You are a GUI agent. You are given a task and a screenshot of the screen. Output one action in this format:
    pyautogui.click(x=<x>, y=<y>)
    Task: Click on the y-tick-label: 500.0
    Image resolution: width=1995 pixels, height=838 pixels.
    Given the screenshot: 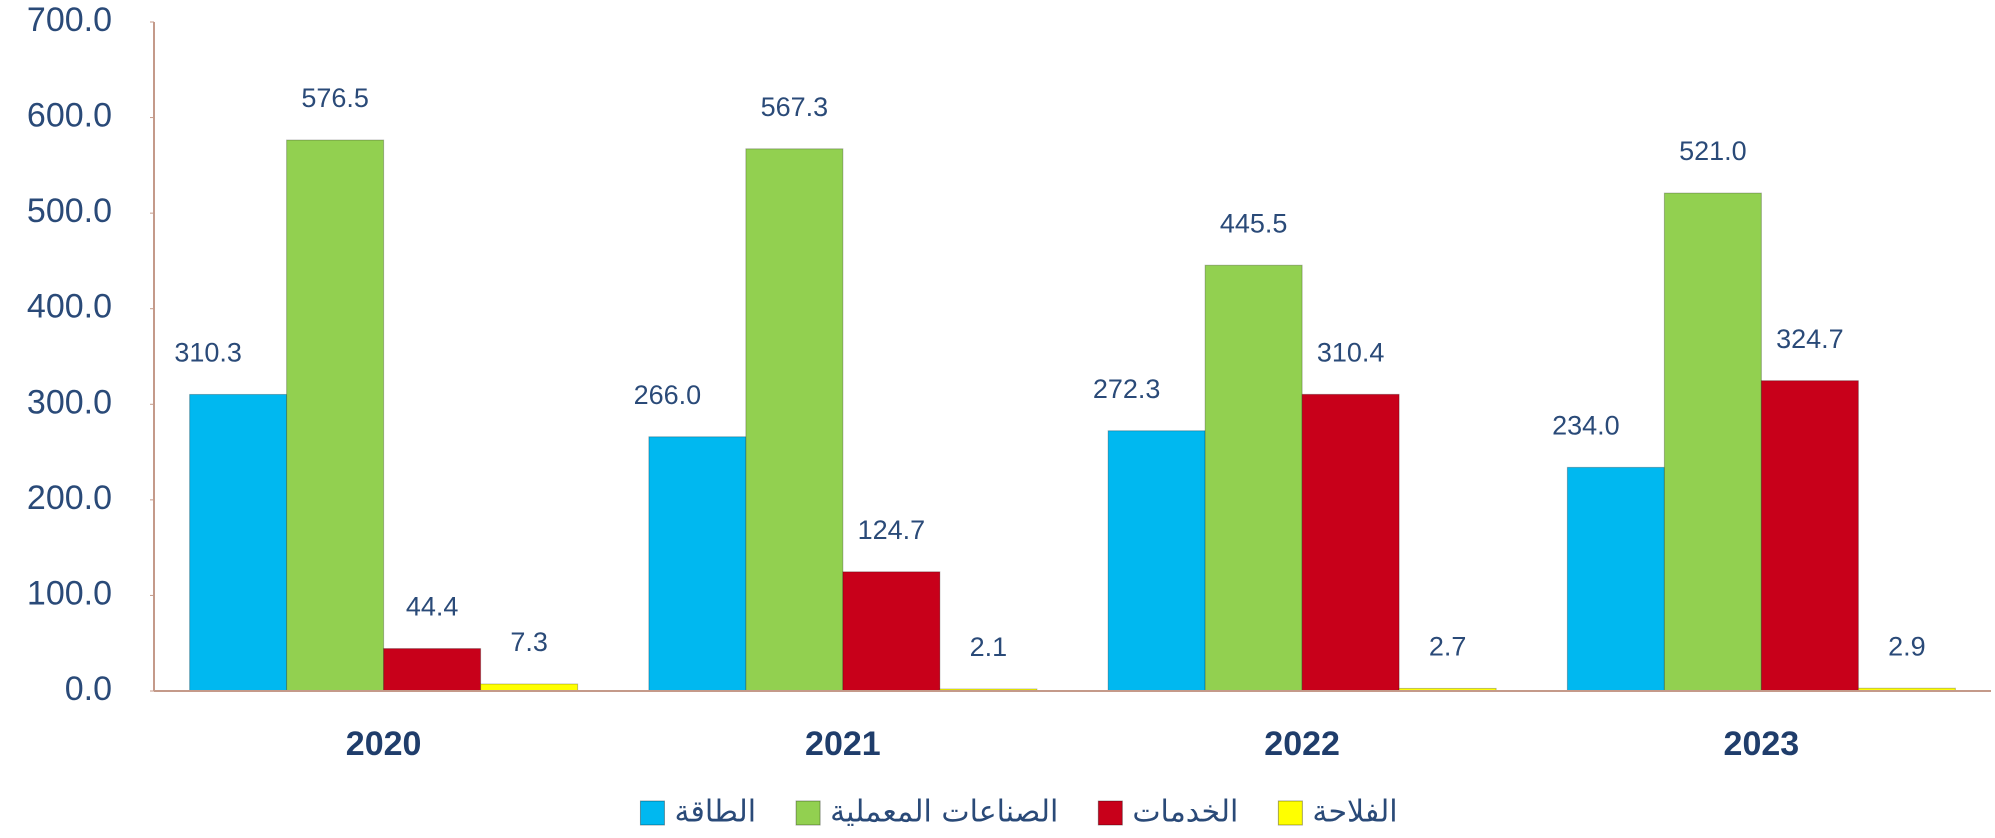 What is the action you would take?
    pyautogui.click(x=69, y=211)
    